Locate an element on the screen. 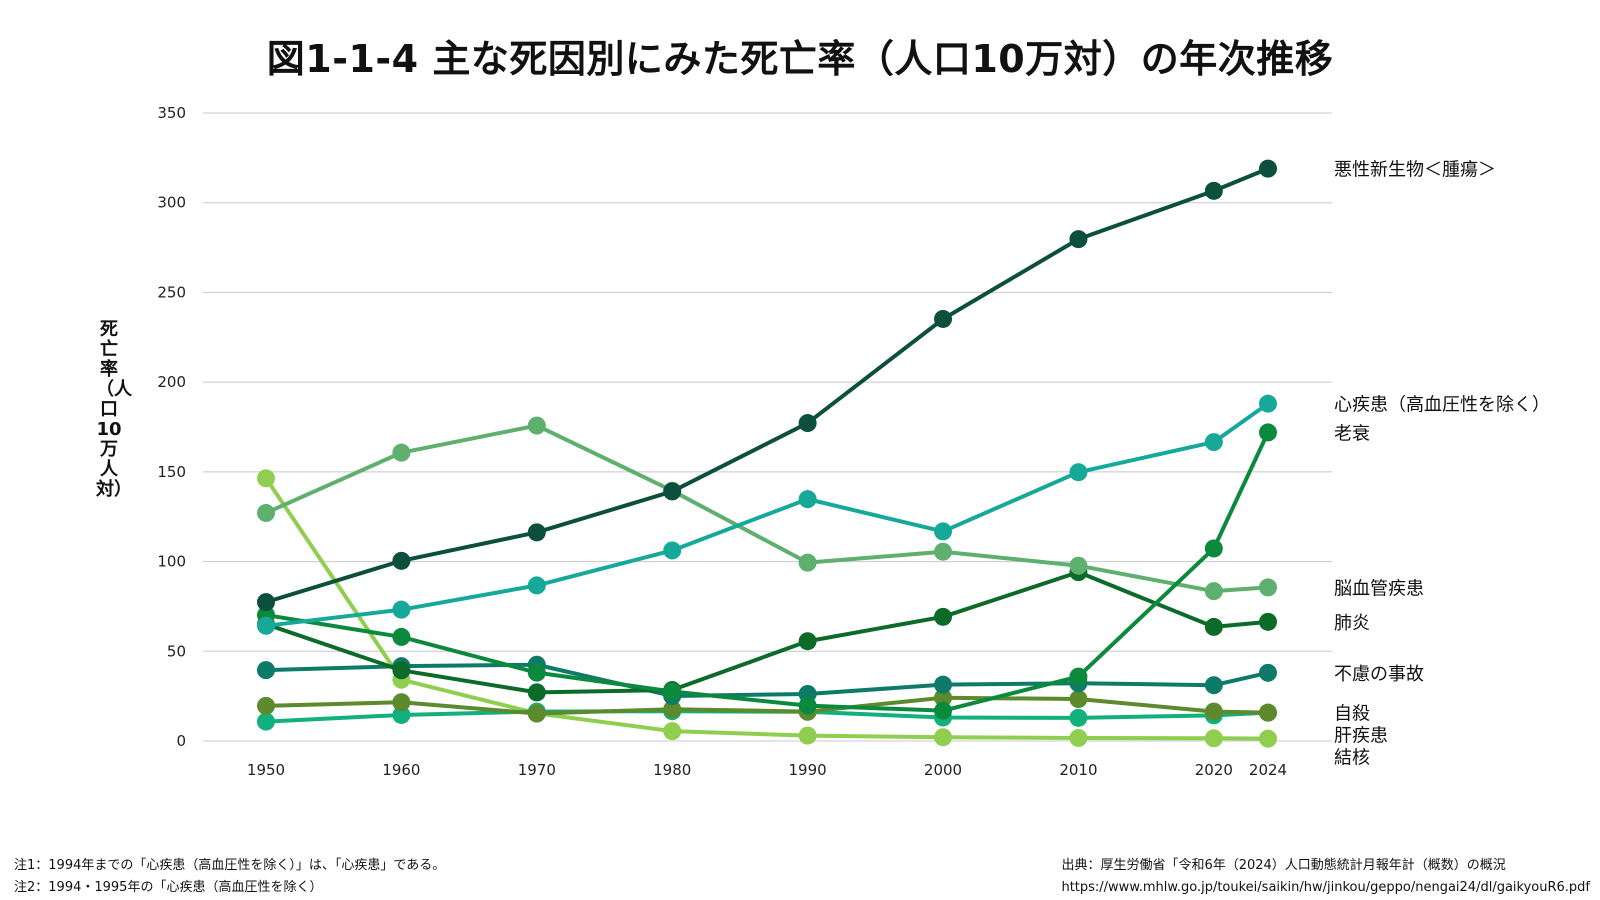 Image resolution: width=1600 pixels, height=900 pixels. series-label: 悪性新生物＜腫瘍＞ is located at coordinates (1415, 170).